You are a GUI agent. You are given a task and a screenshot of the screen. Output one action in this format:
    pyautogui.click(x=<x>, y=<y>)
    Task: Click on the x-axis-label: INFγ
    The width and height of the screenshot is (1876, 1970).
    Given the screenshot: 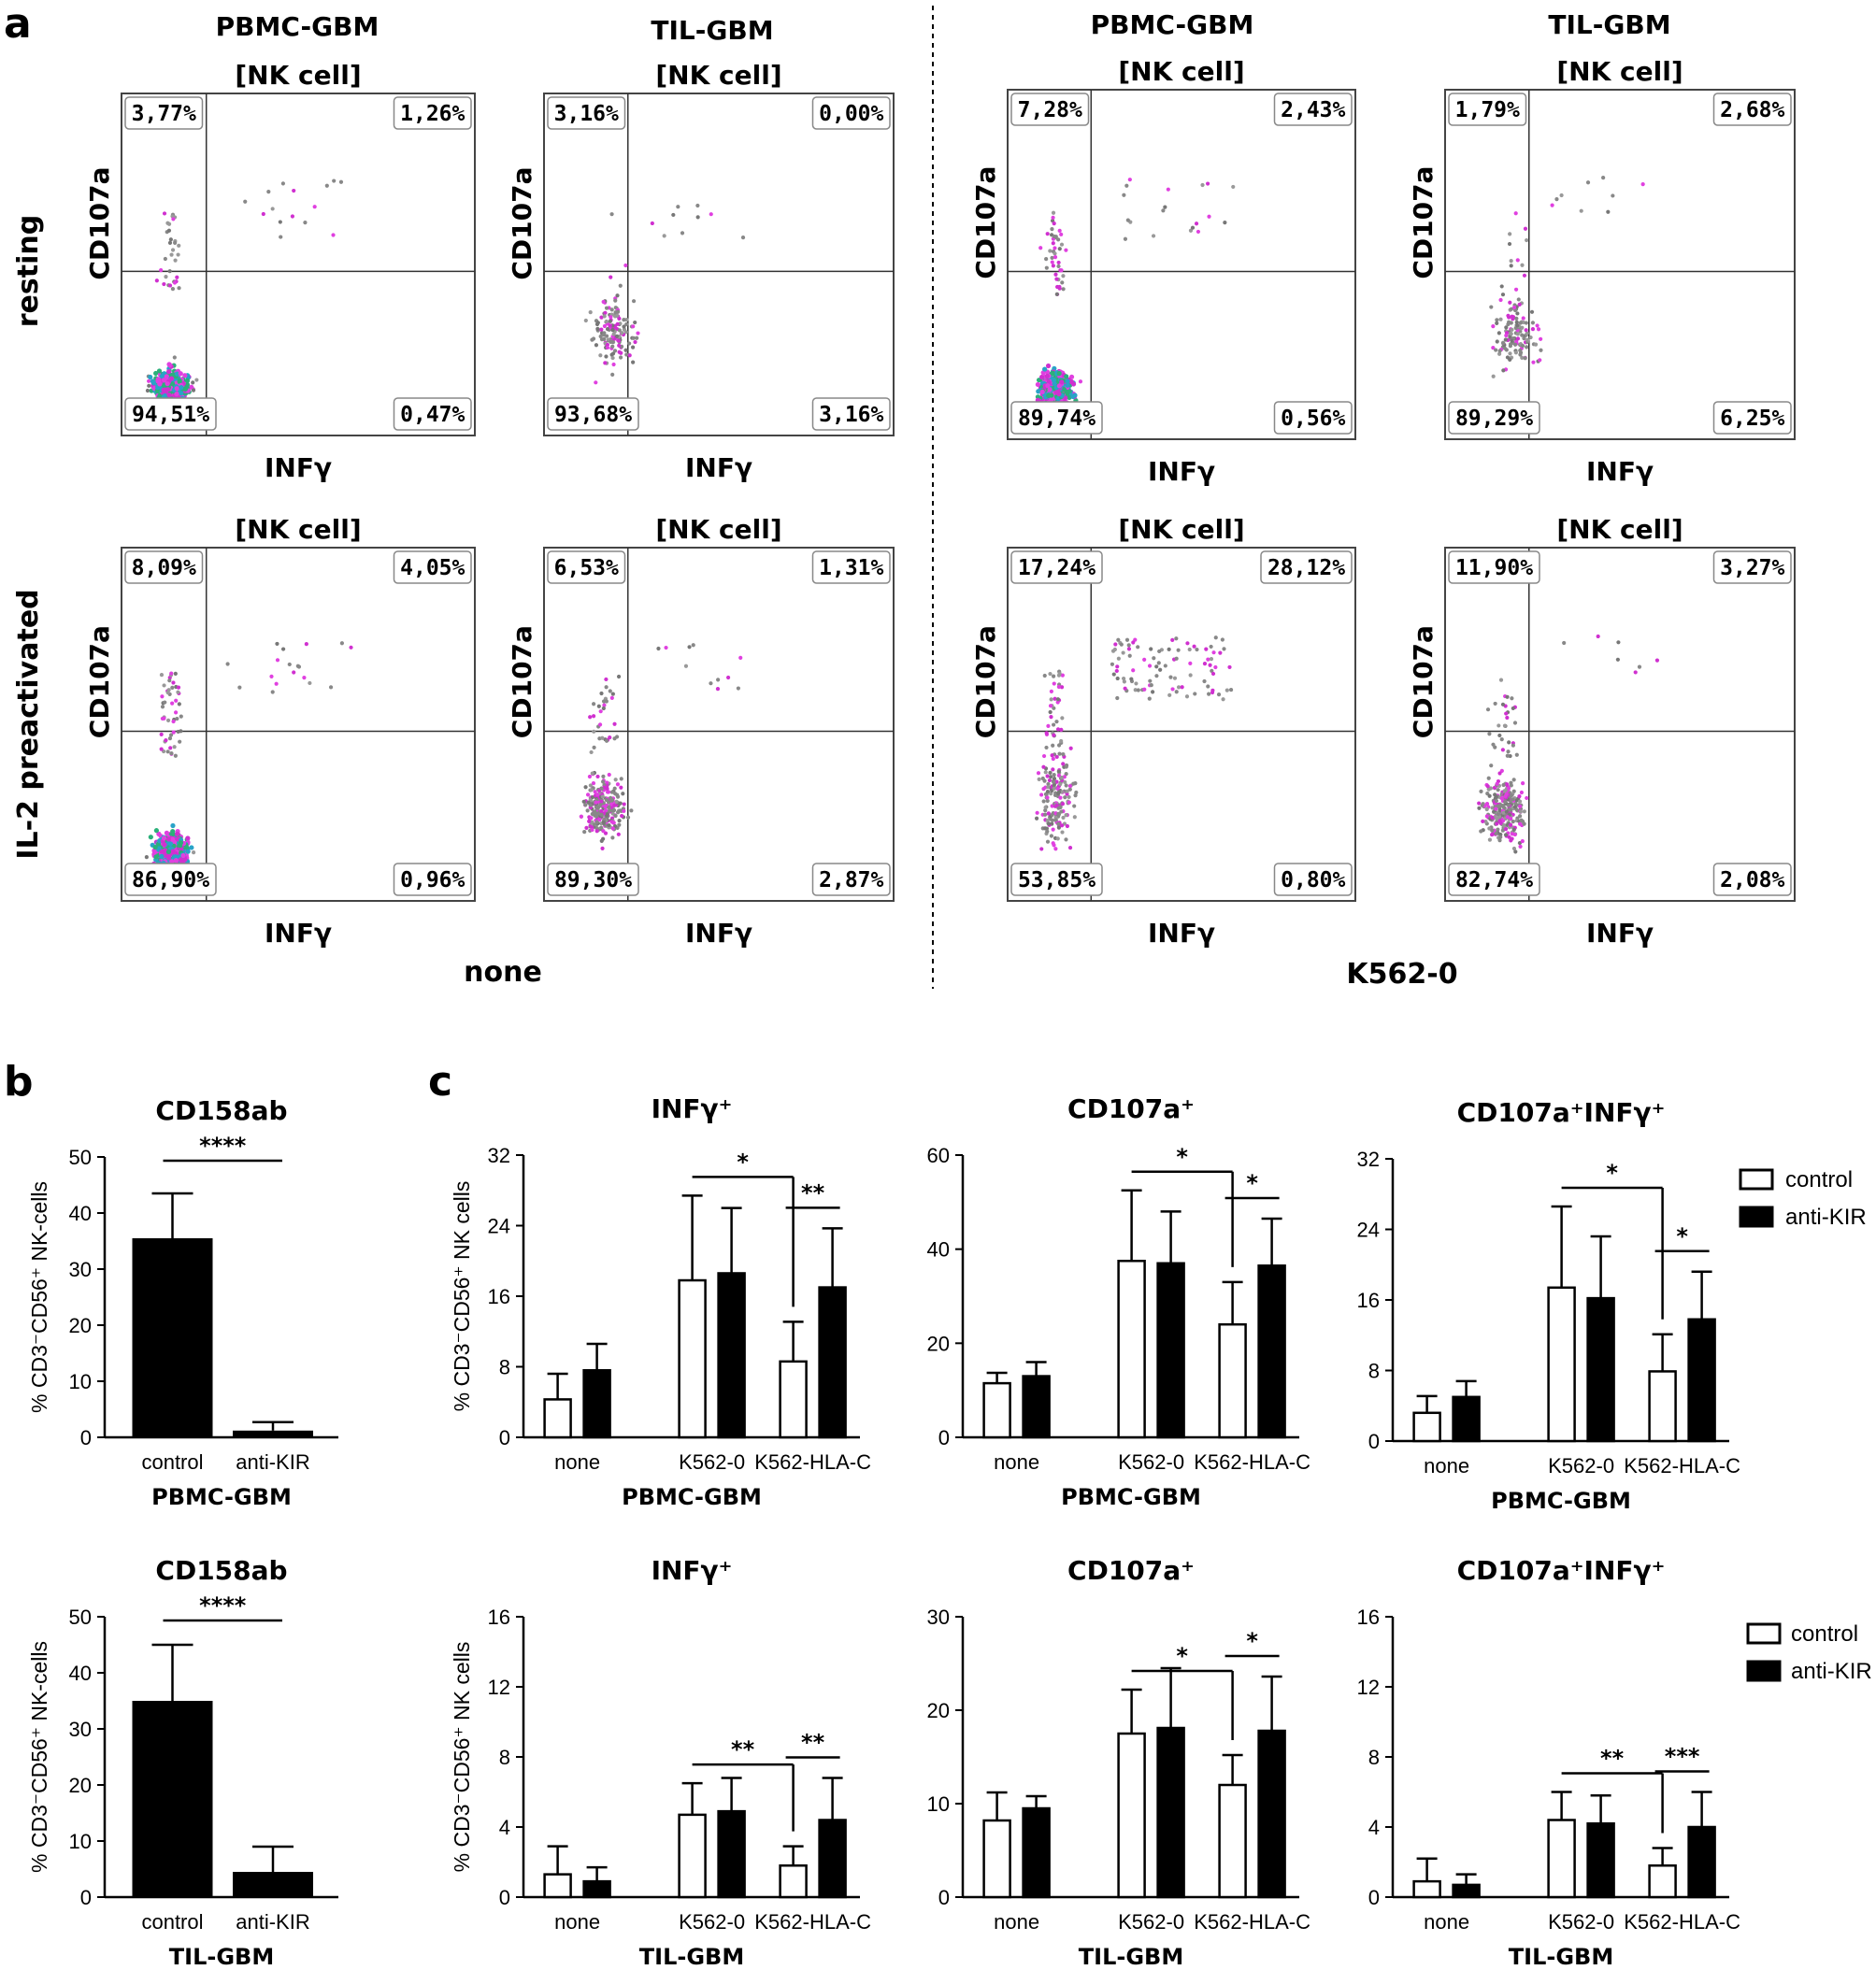 What is the action you would take?
    pyautogui.click(x=1620, y=471)
    